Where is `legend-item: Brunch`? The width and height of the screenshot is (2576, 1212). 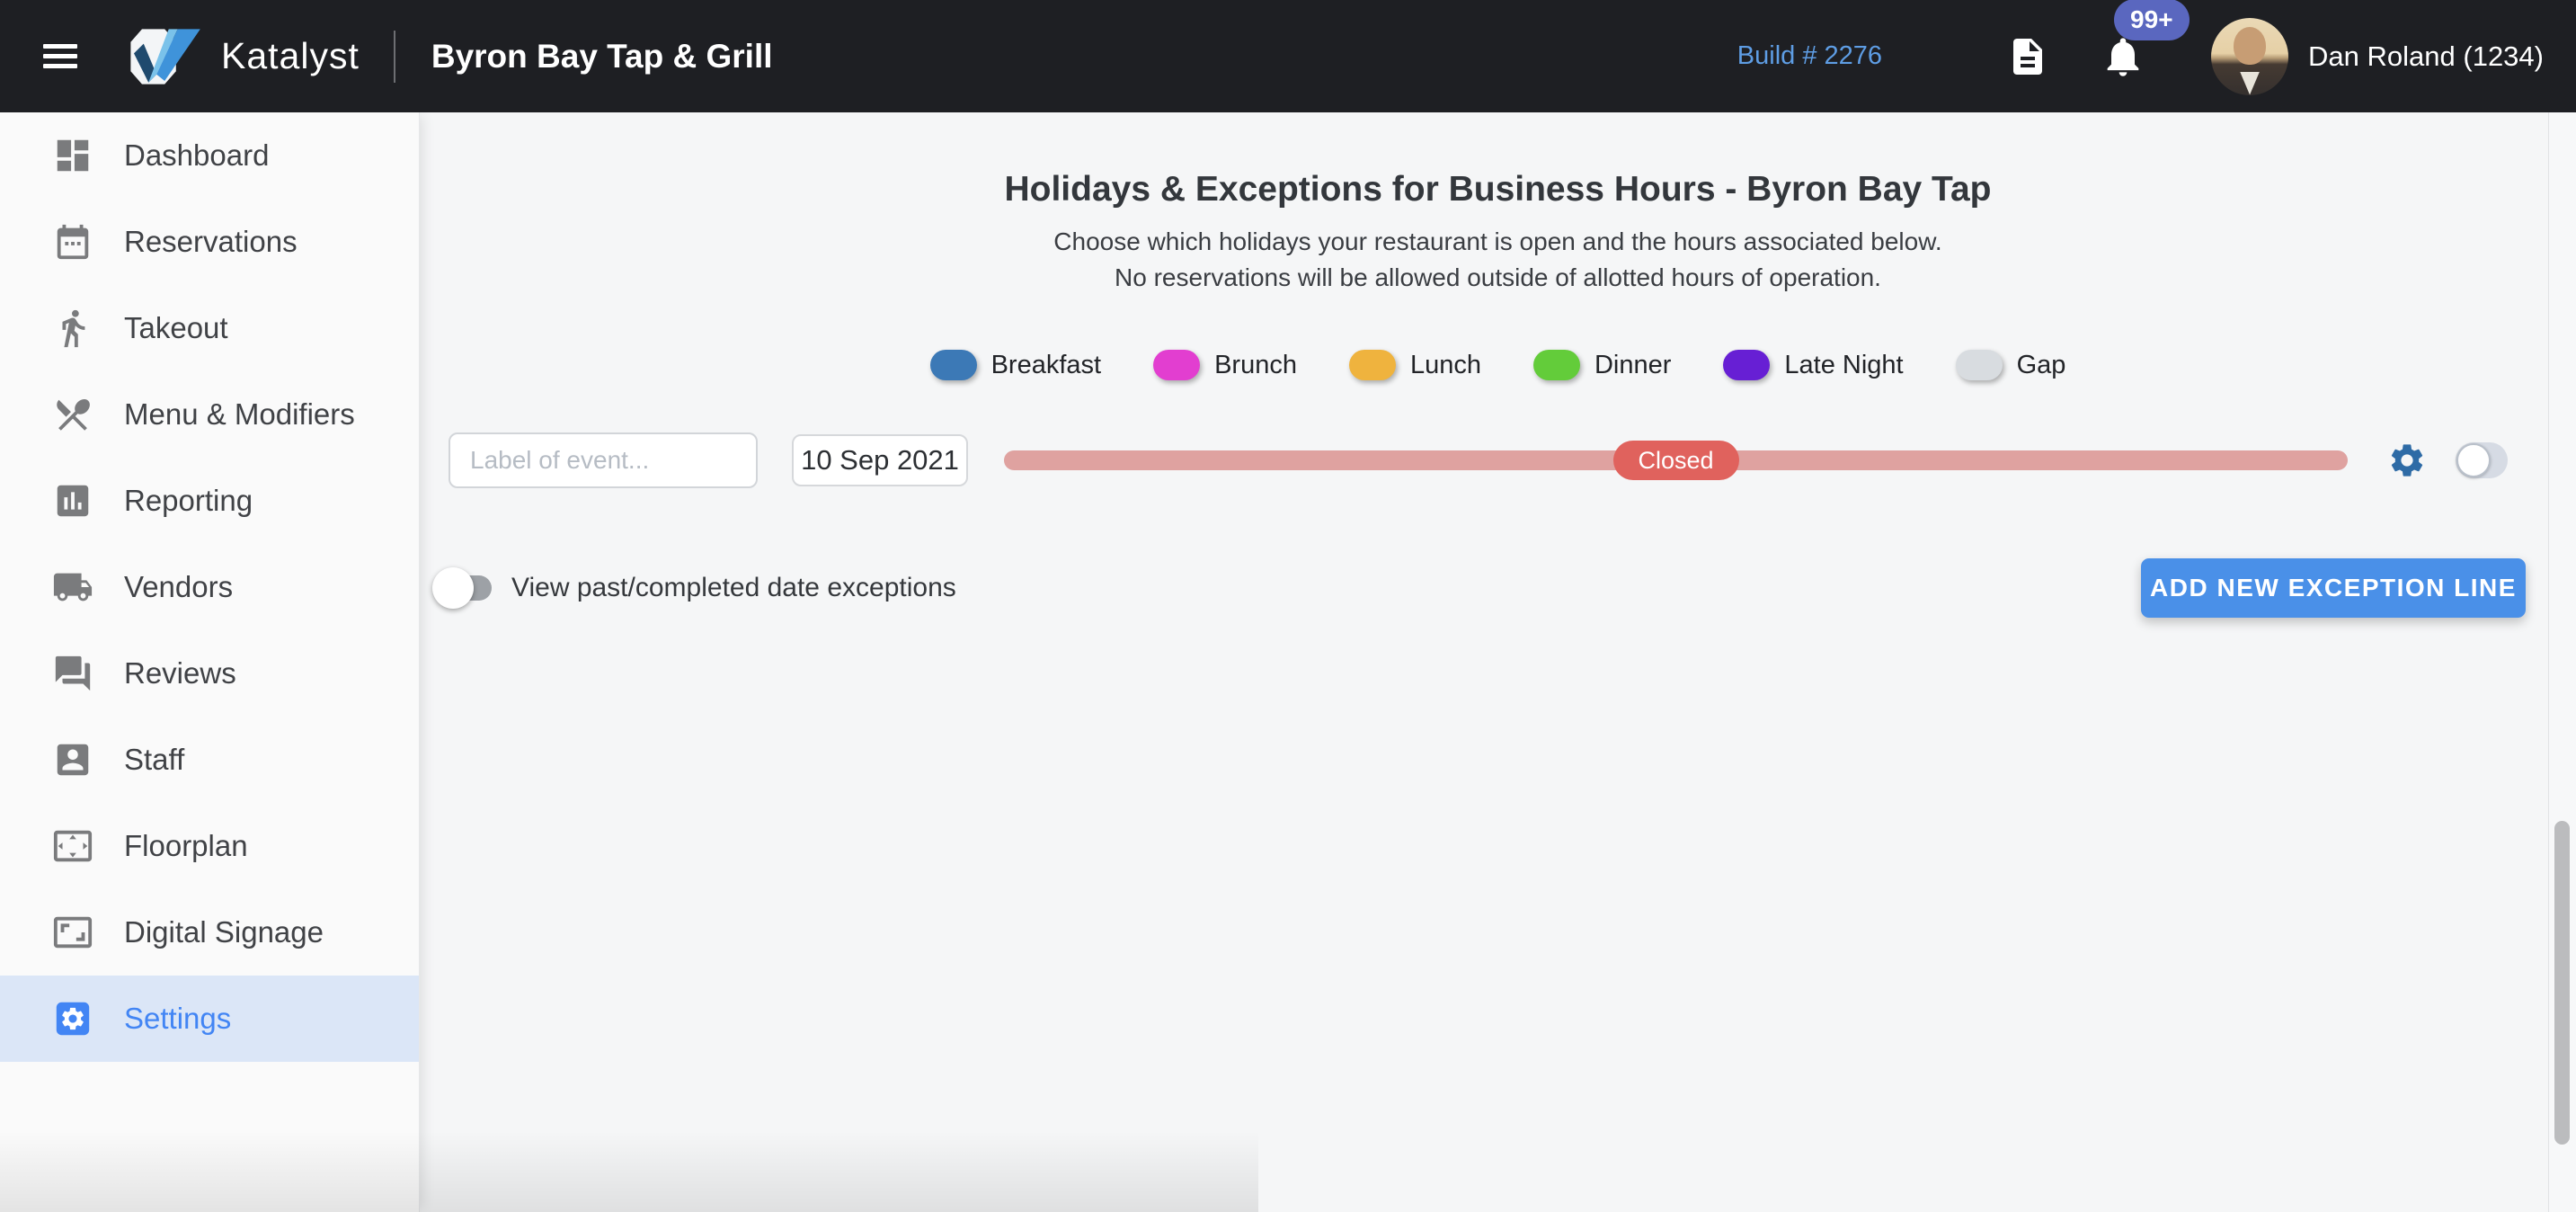
legend-item: Brunch is located at coordinates (1225, 365).